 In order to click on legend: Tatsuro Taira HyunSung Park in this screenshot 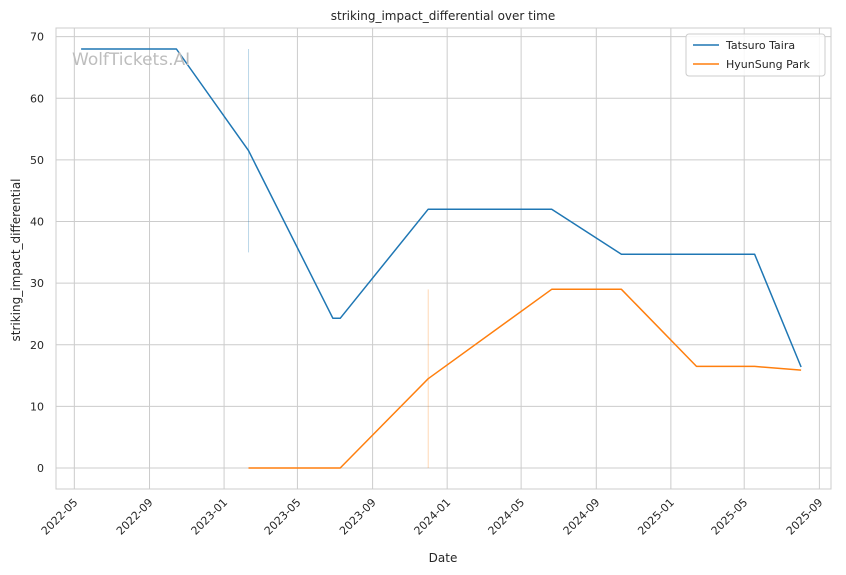, I will do `click(755, 55)`.